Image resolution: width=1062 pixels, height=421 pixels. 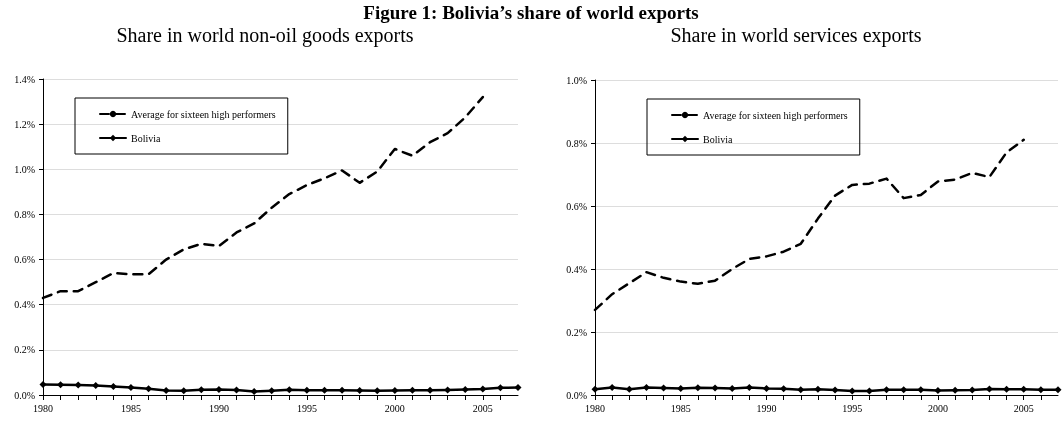 What do you see at coordinates (265, 35) in the screenshot?
I see `chart-subtitle: Share in world non-oil goods exports` at bounding box center [265, 35].